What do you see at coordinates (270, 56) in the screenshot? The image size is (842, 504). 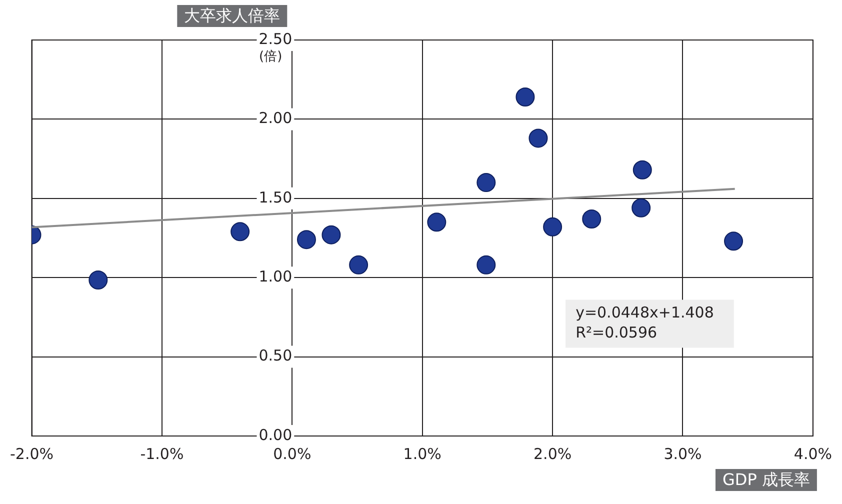 I see `annotation: (倍)` at bounding box center [270, 56].